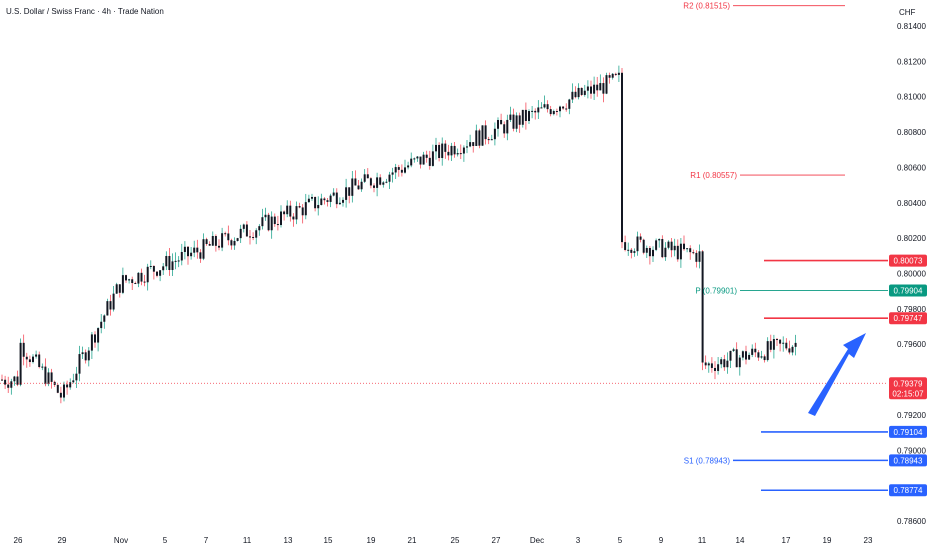 The width and height of the screenshot is (932, 550). What do you see at coordinates (707, 460) in the screenshot?
I see `level-label-s1: S1 (0.78943)` at bounding box center [707, 460].